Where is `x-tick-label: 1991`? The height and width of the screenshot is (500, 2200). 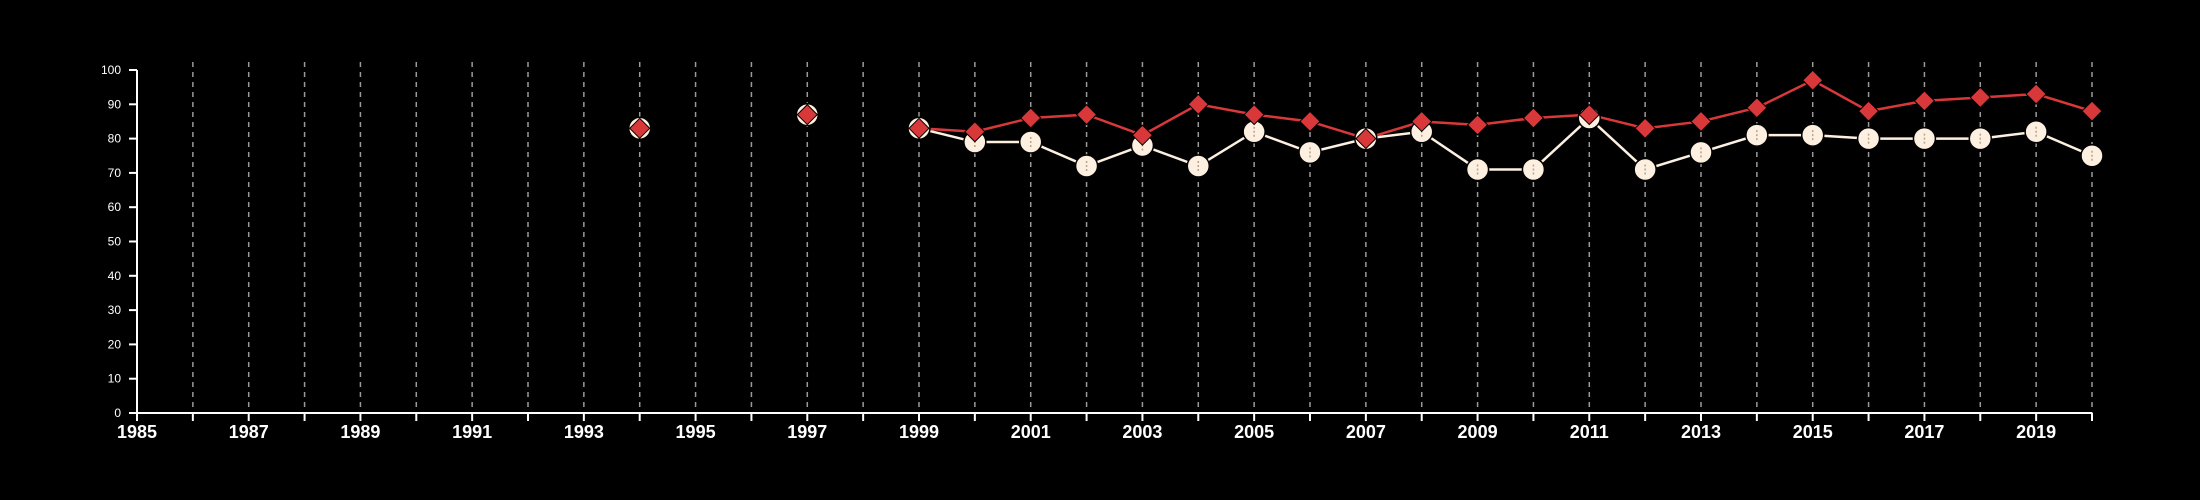
x-tick-label: 1991 is located at coordinates (472, 432).